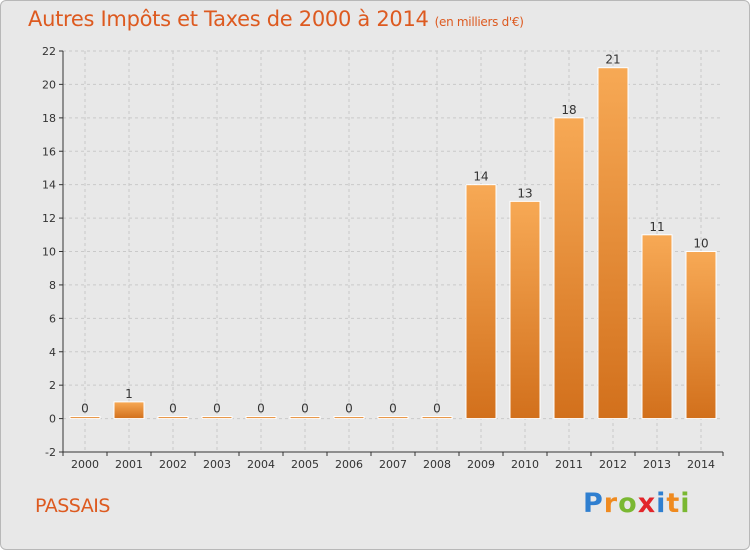 The width and height of the screenshot is (750, 550). I want to click on x-tick-label: 2003, so click(217, 464).